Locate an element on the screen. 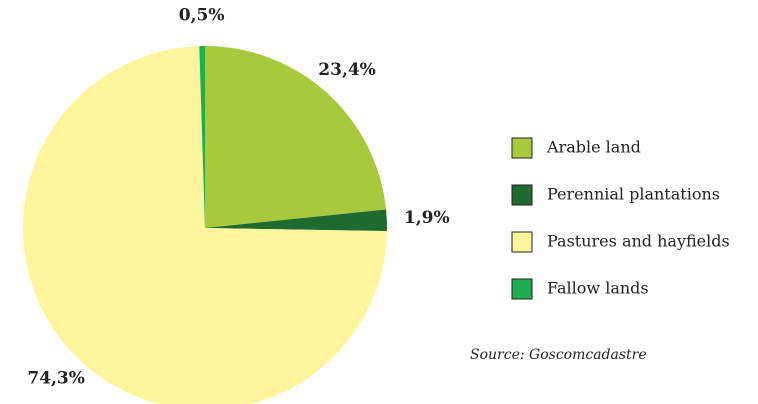 This screenshot has width=758, height=404. legend-label: Fallow lands is located at coordinates (598, 288).